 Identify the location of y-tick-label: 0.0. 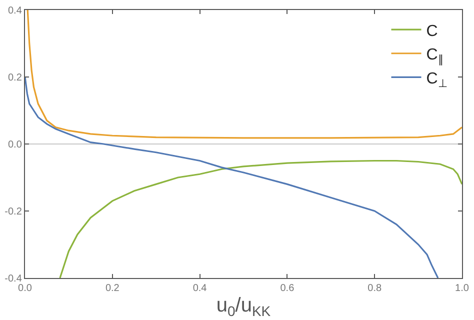
(15, 145).